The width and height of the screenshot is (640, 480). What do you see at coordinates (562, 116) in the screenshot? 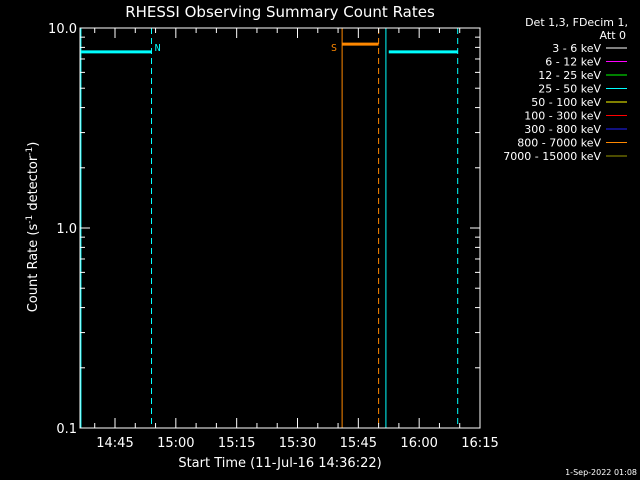
I see `legend-entry-label: 100 - 300 keV` at bounding box center [562, 116].